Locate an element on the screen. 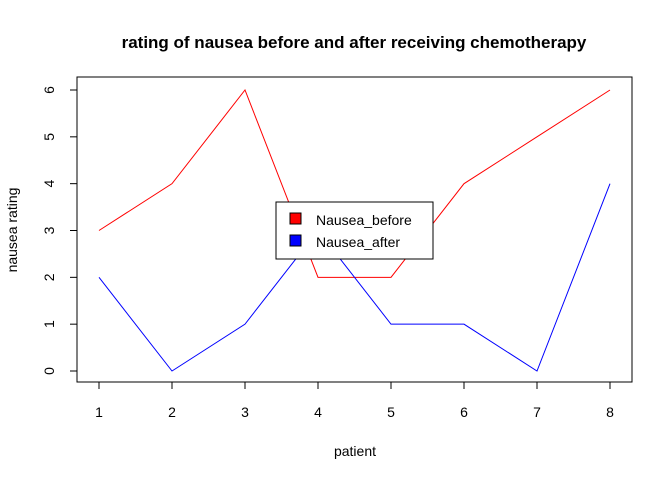 Image resolution: width=672 pixels, height=480 pixels. x-axis-label: patient is located at coordinates (355, 451).